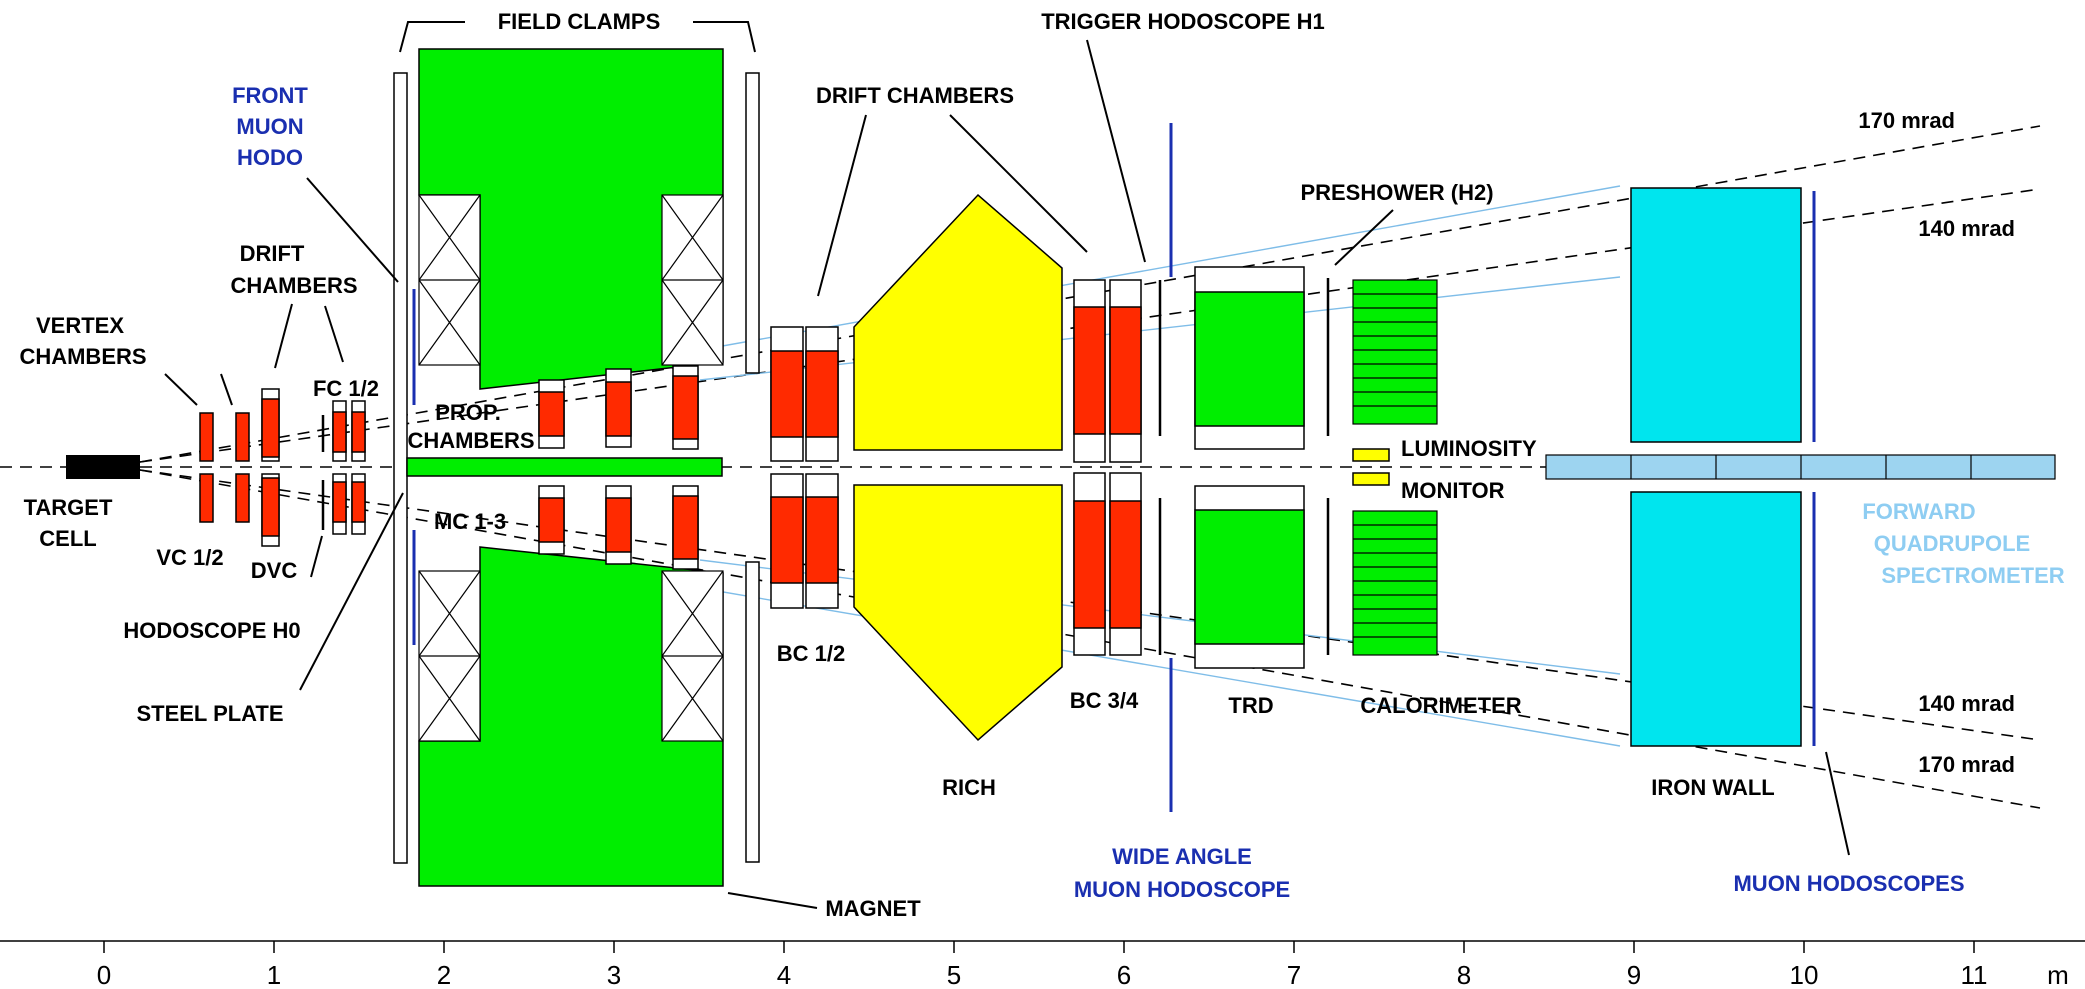 The height and width of the screenshot is (989, 2085). I want to click on label-monitor: MONITOR, so click(1453, 490).